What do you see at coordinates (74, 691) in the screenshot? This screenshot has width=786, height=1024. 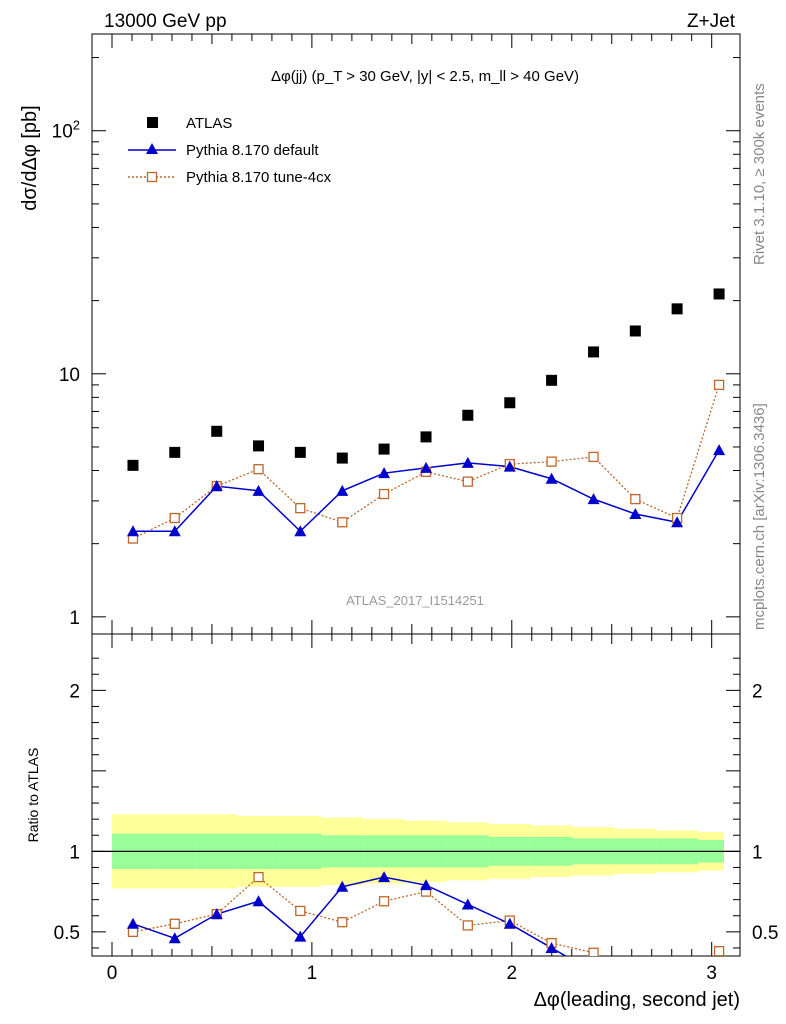 I see `ratio-y-tick-label-left: 2` at bounding box center [74, 691].